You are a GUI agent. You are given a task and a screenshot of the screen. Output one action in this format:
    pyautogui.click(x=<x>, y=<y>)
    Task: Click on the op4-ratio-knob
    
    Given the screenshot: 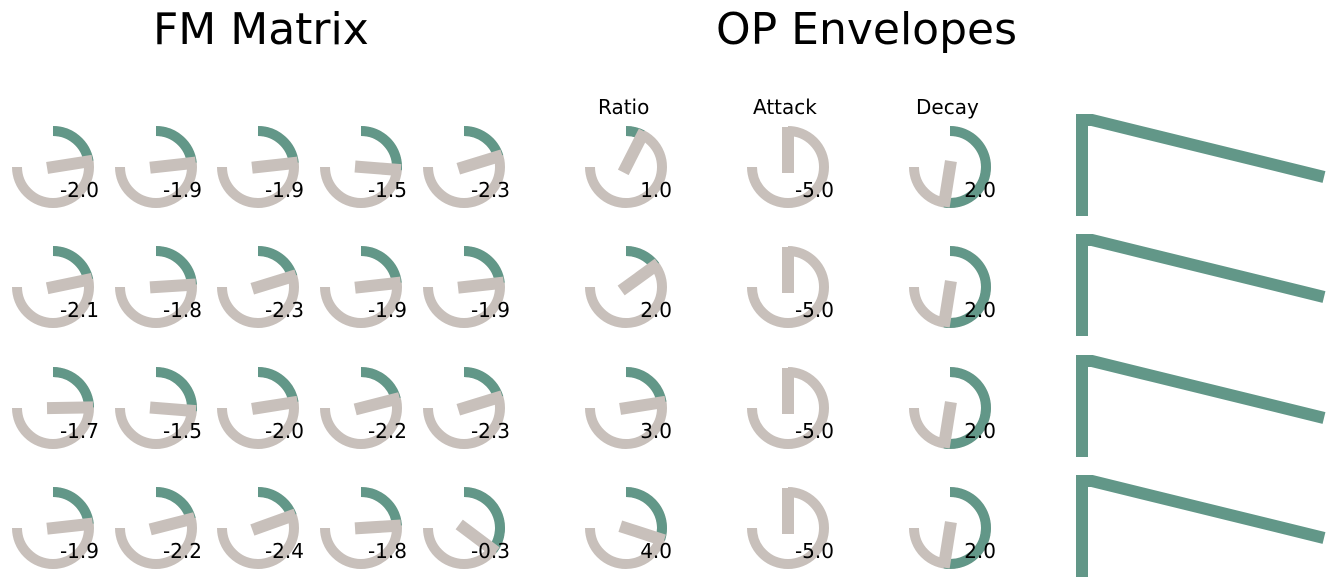 What is the action you would take?
    pyautogui.click(x=626, y=528)
    